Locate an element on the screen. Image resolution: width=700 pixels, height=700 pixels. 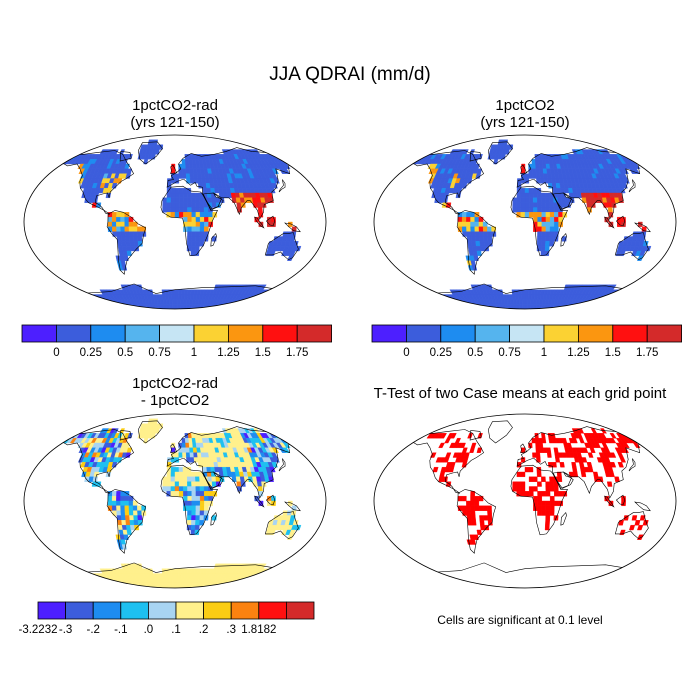
coastline-newguinea is located at coordinates (292, 506).